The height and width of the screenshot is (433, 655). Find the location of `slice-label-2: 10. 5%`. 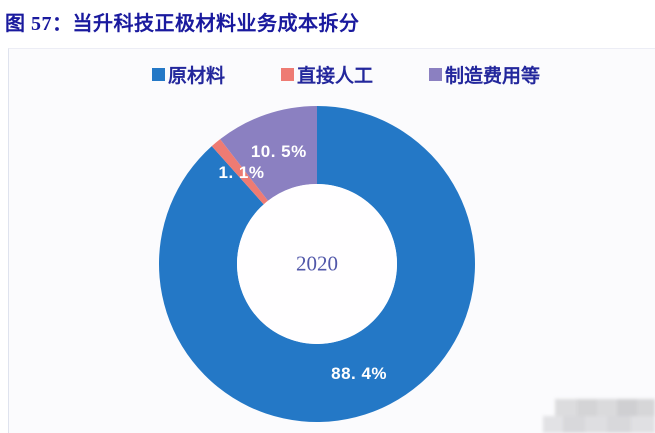

slice-label-2: 10. 5% is located at coordinates (278, 152).